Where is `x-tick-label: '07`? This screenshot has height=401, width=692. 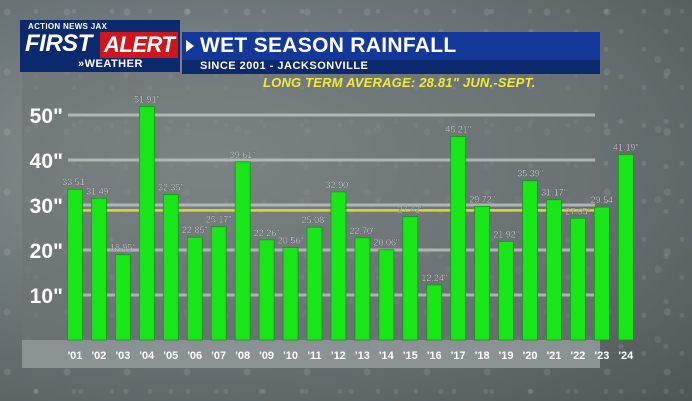
x-tick-label: '07 is located at coordinates (218, 356).